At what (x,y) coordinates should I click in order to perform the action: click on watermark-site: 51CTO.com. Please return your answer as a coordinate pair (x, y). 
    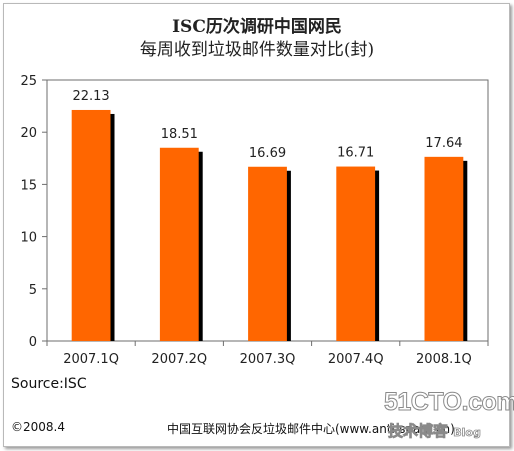
    Looking at the image, I should click on (449, 402).